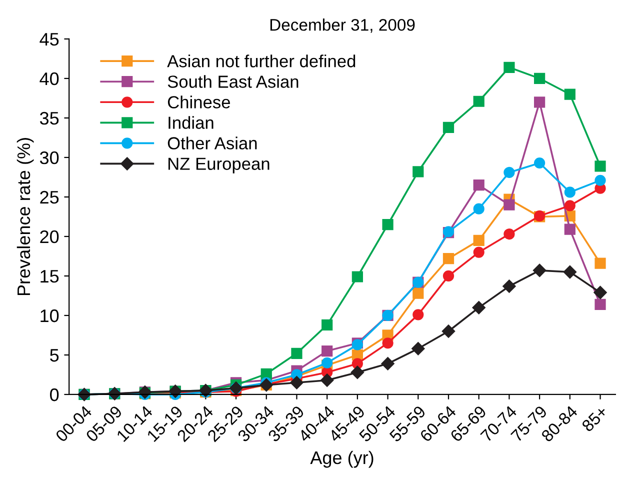  I want to click on y-tick-label: 10, so click(49, 315).